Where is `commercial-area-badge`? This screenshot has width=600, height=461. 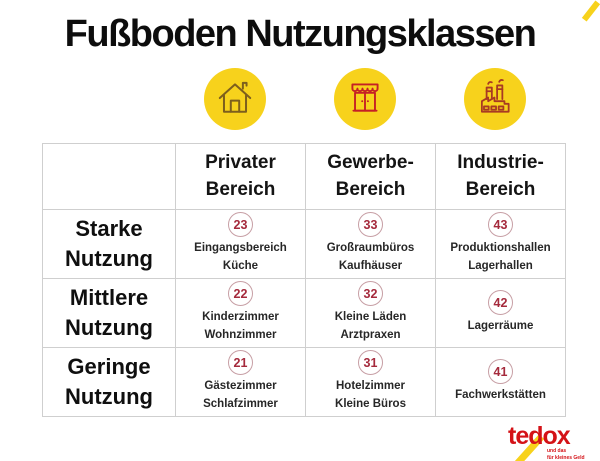 commercial-area-badge is located at coordinates (365, 99).